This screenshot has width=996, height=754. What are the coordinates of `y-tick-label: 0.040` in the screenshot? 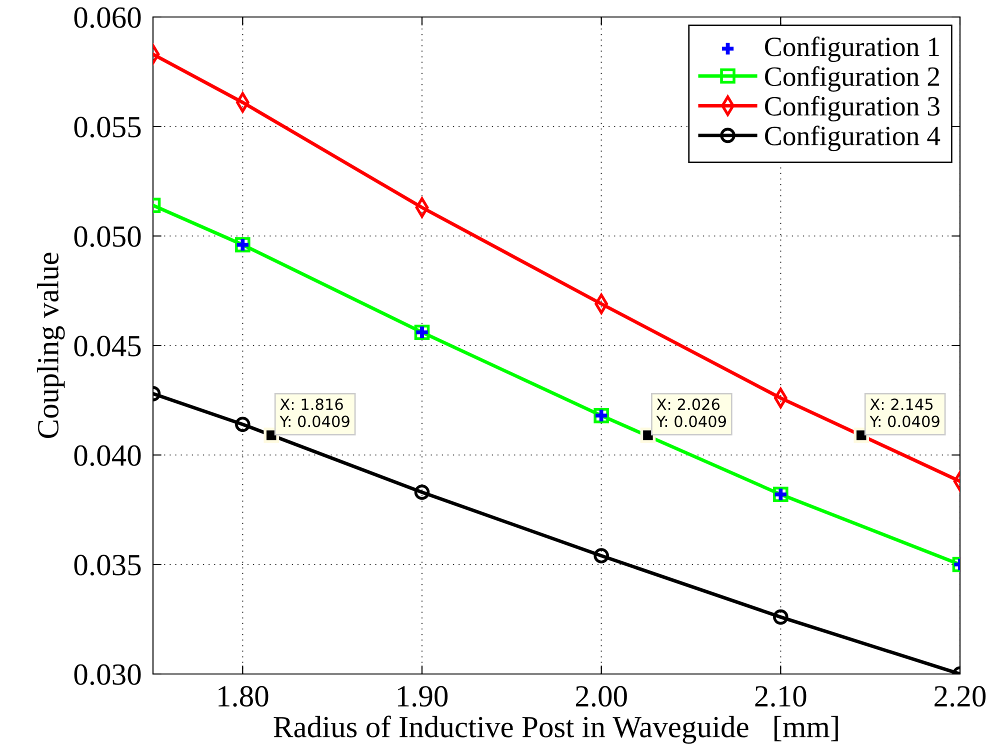 It's located at (107, 455).